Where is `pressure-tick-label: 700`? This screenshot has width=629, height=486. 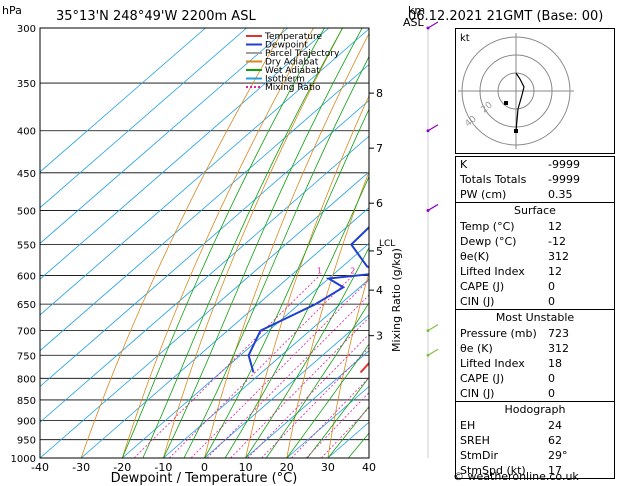 pressure-tick-label: 700 is located at coordinates (26, 332).